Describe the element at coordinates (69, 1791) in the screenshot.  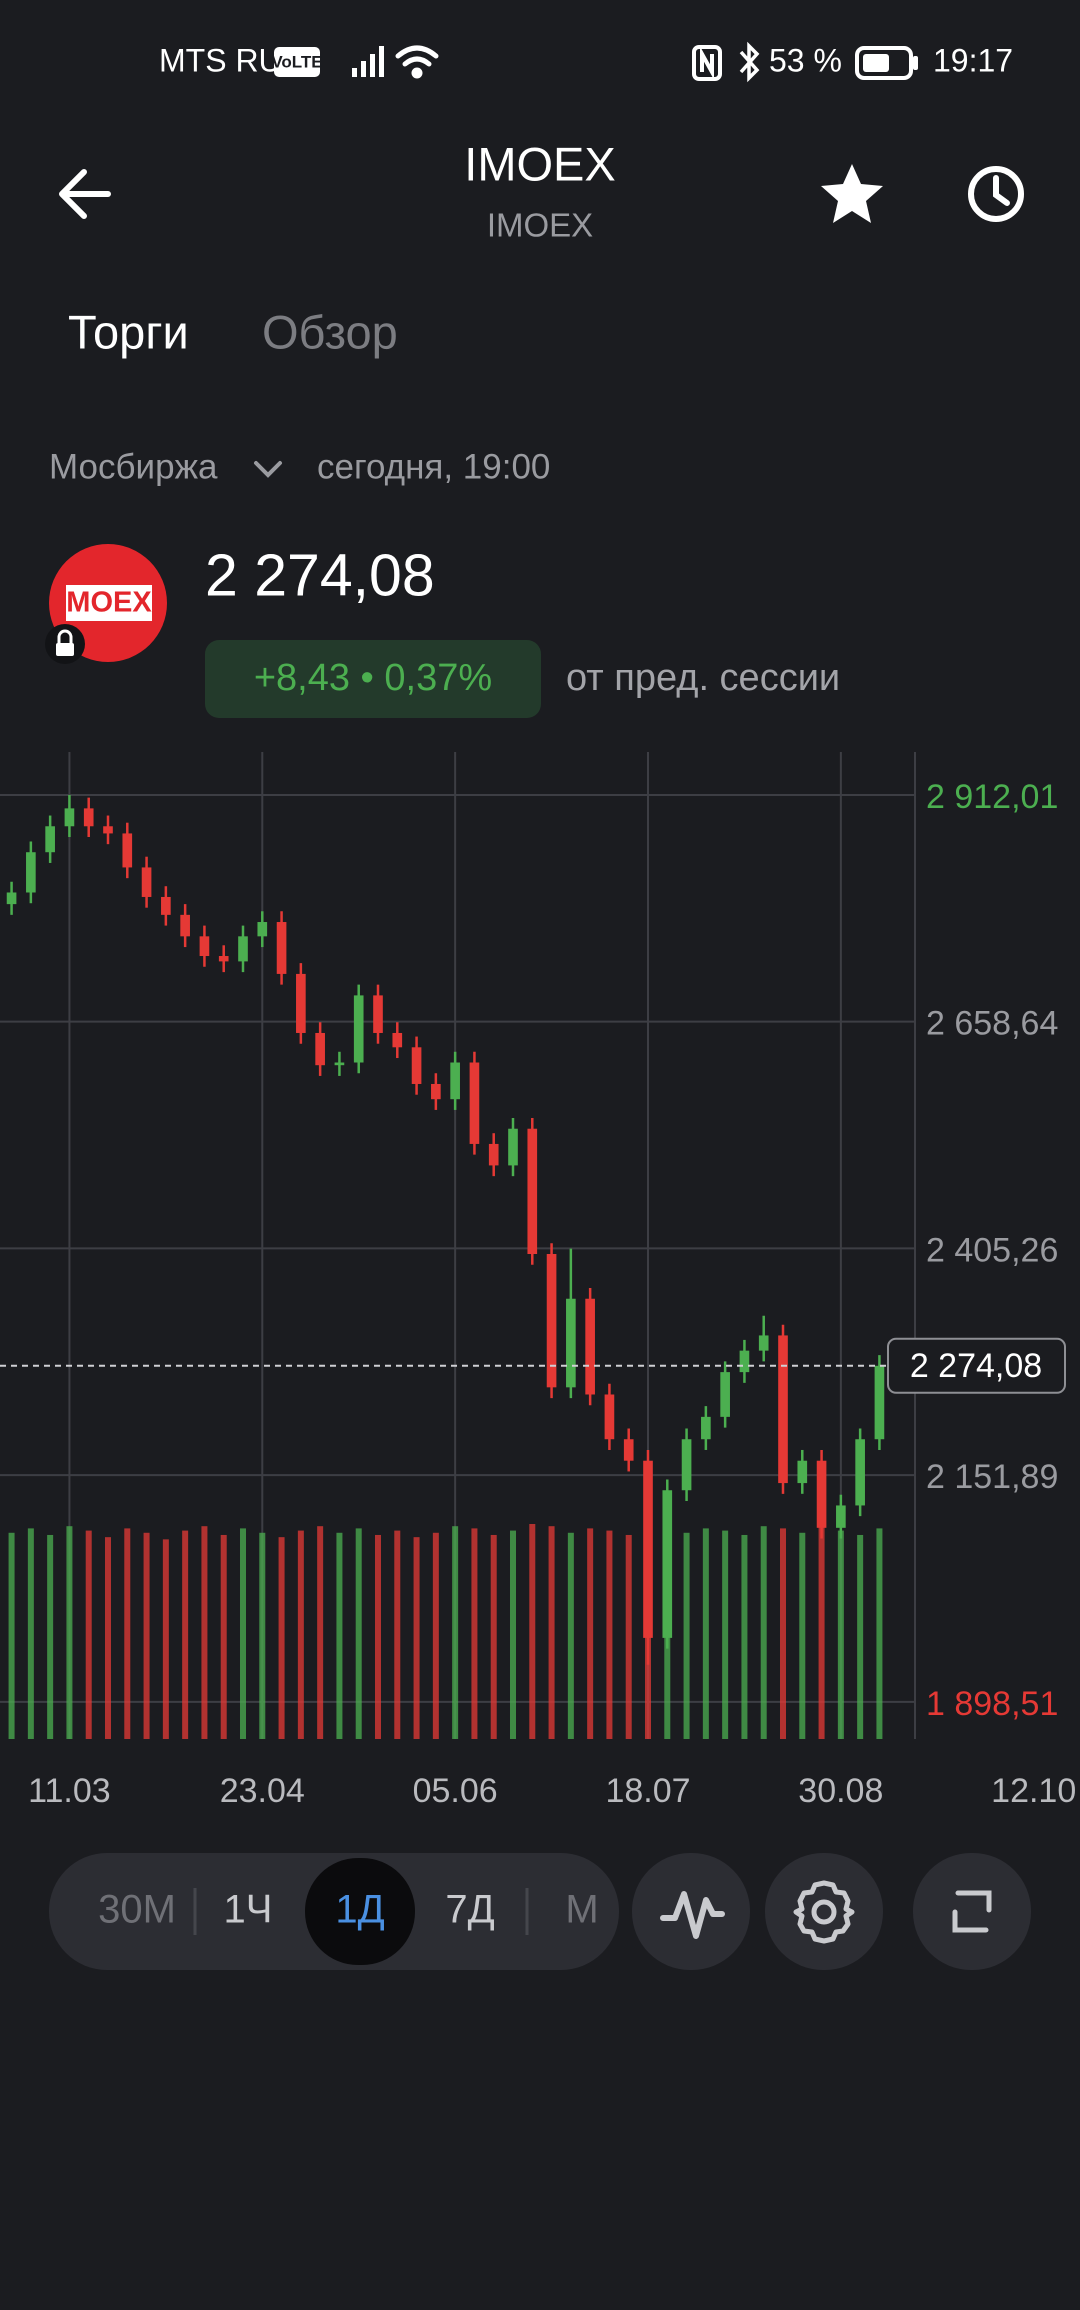
I see `x-tick-label: 11.03` at that location.